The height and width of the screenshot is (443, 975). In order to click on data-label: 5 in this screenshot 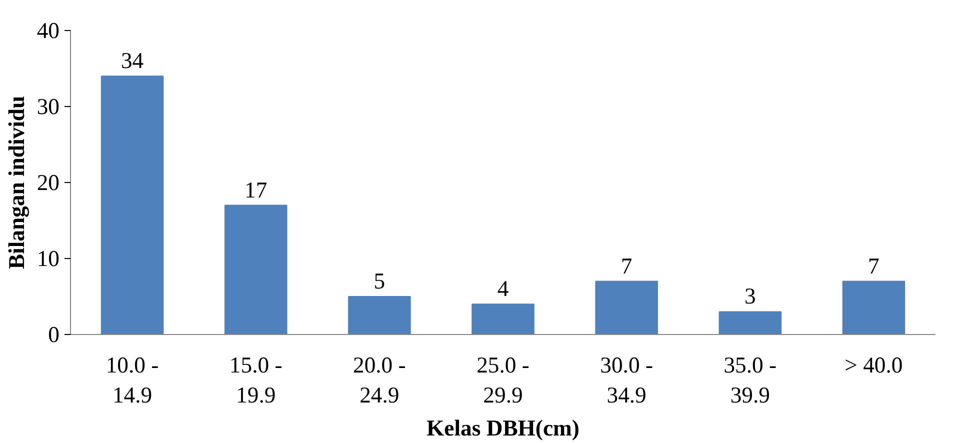, I will do `click(380, 281)`.